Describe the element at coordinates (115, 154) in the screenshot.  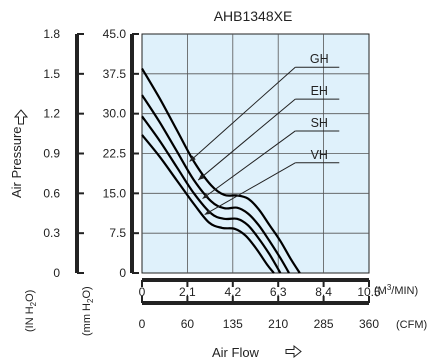
I see `y-tick-label-mmh2o: 22.5` at that location.